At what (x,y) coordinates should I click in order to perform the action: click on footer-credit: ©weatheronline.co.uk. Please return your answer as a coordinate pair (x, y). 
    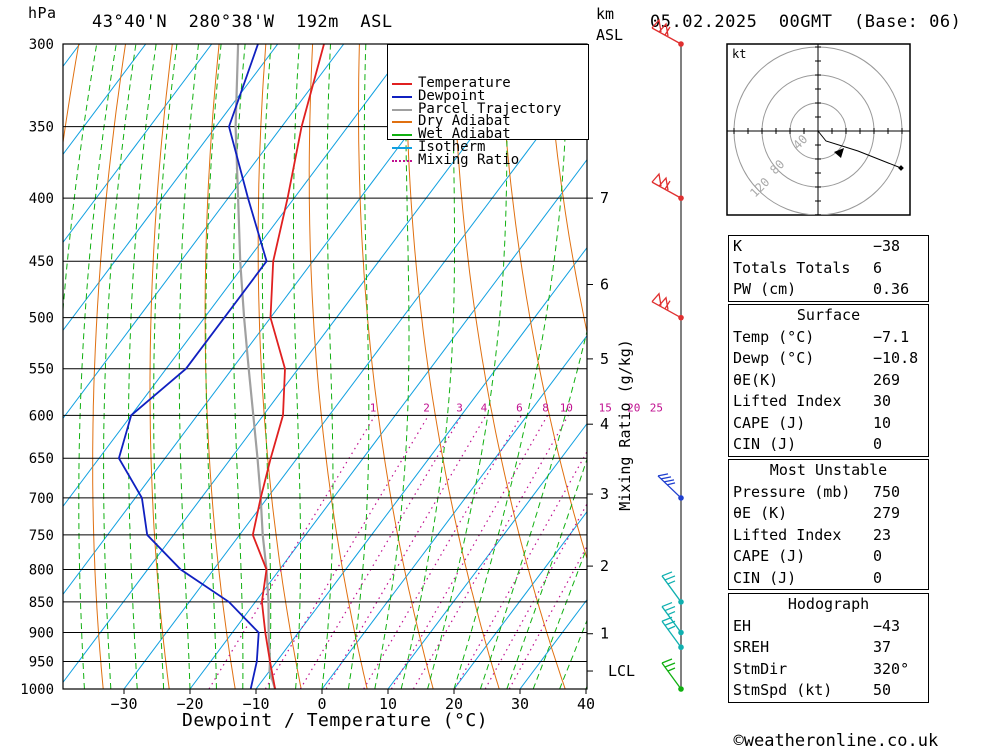
    Looking at the image, I should click on (825, 731).